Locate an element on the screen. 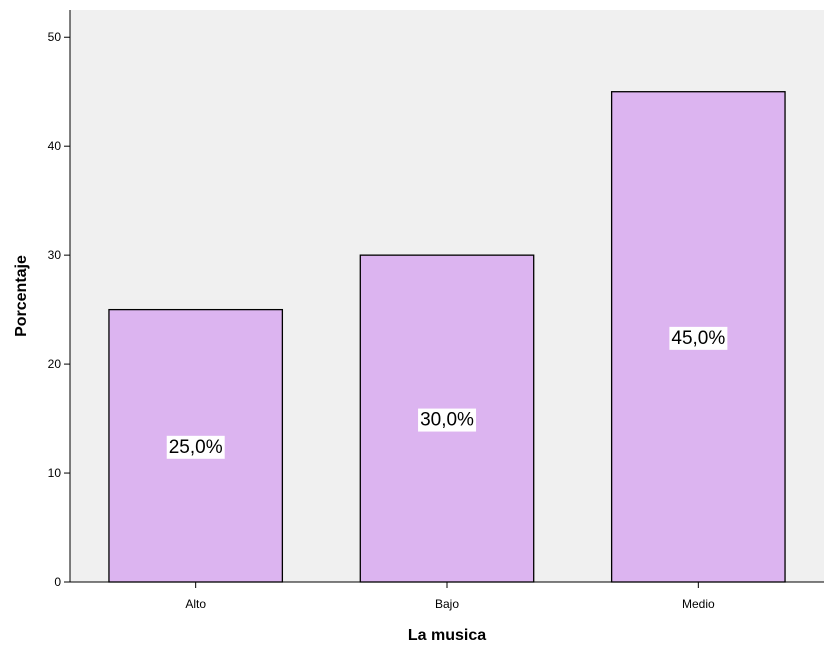 The image size is (826, 648). data-label: 25,0% is located at coordinates (195, 447).